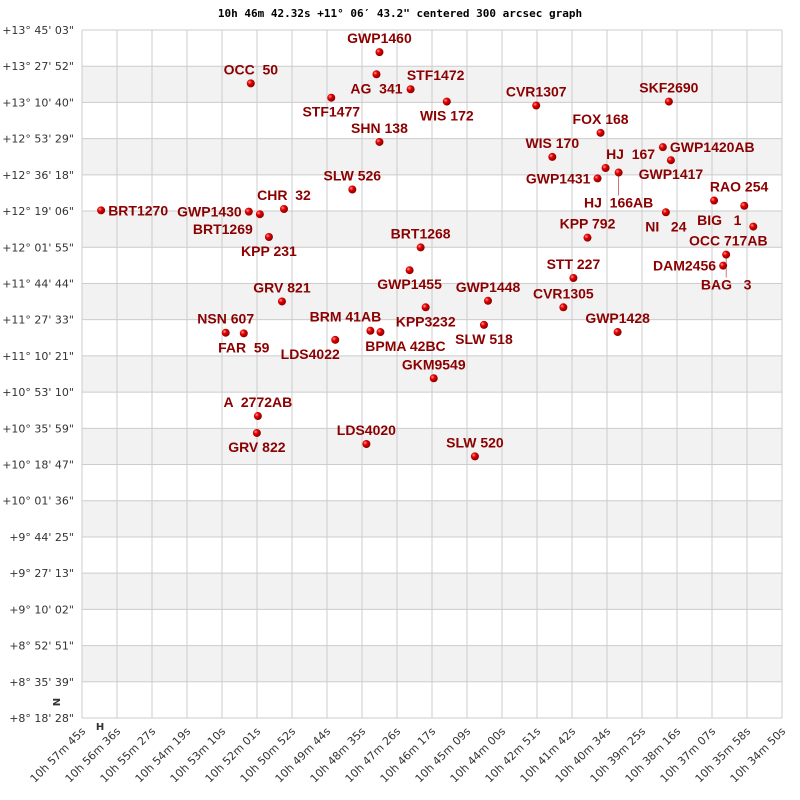 The image size is (800, 800). What do you see at coordinates (379, 133) in the screenshot?
I see `data-point: SHN 138` at bounding box center [379, 133].